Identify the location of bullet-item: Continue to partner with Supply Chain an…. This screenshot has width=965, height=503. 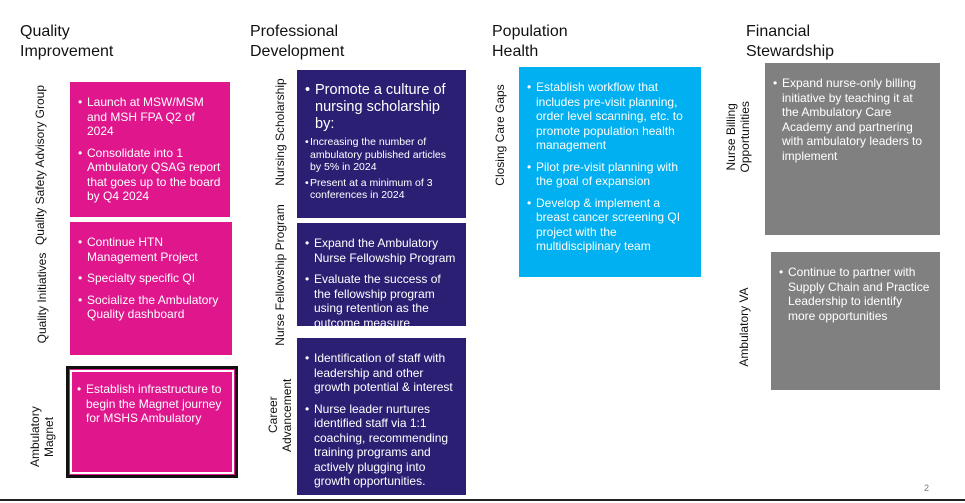
(855, 294).